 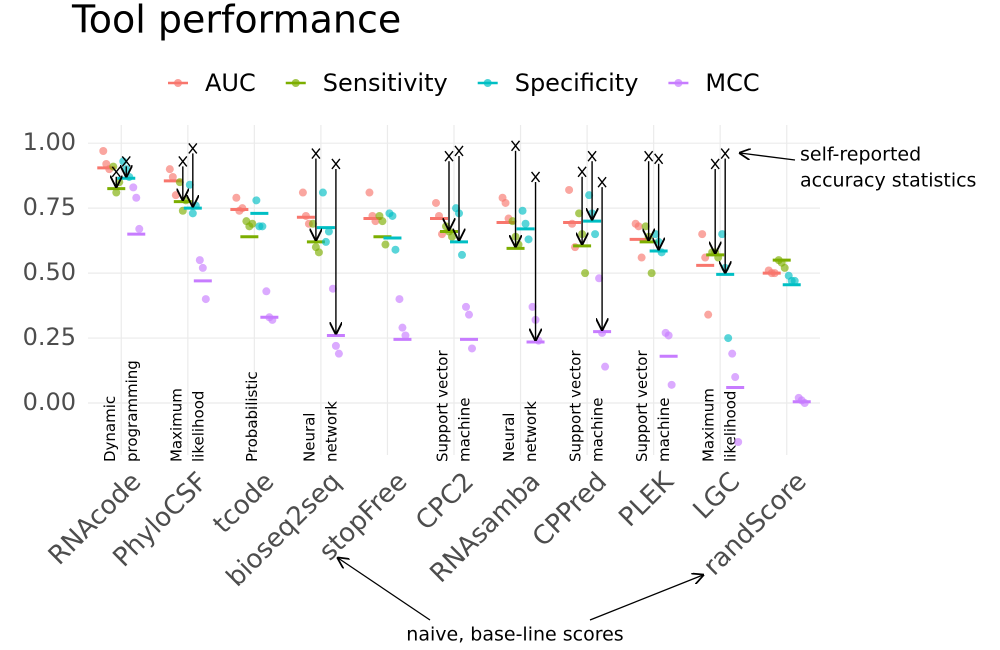 I want to click on x-tick-label: PLEK, so click(x=646, y=499).